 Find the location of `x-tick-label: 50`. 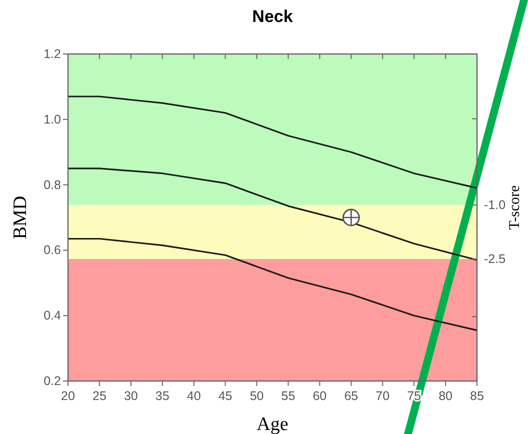

x-tick-label: 50 is located at coordinates (257, 396).